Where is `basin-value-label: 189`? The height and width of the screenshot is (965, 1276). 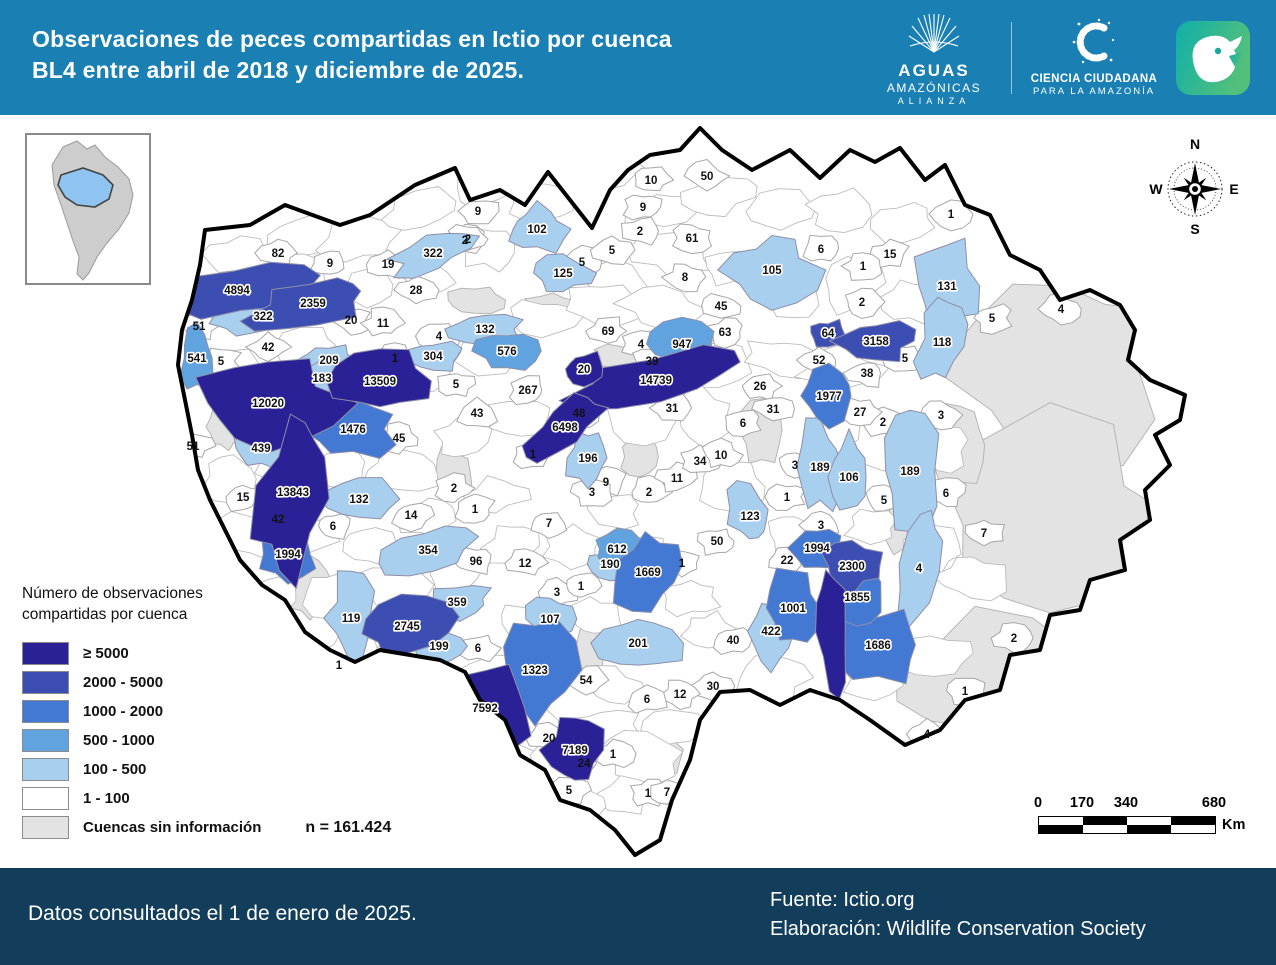 basin-value-label: 189 is located at coordinates (819, 468).